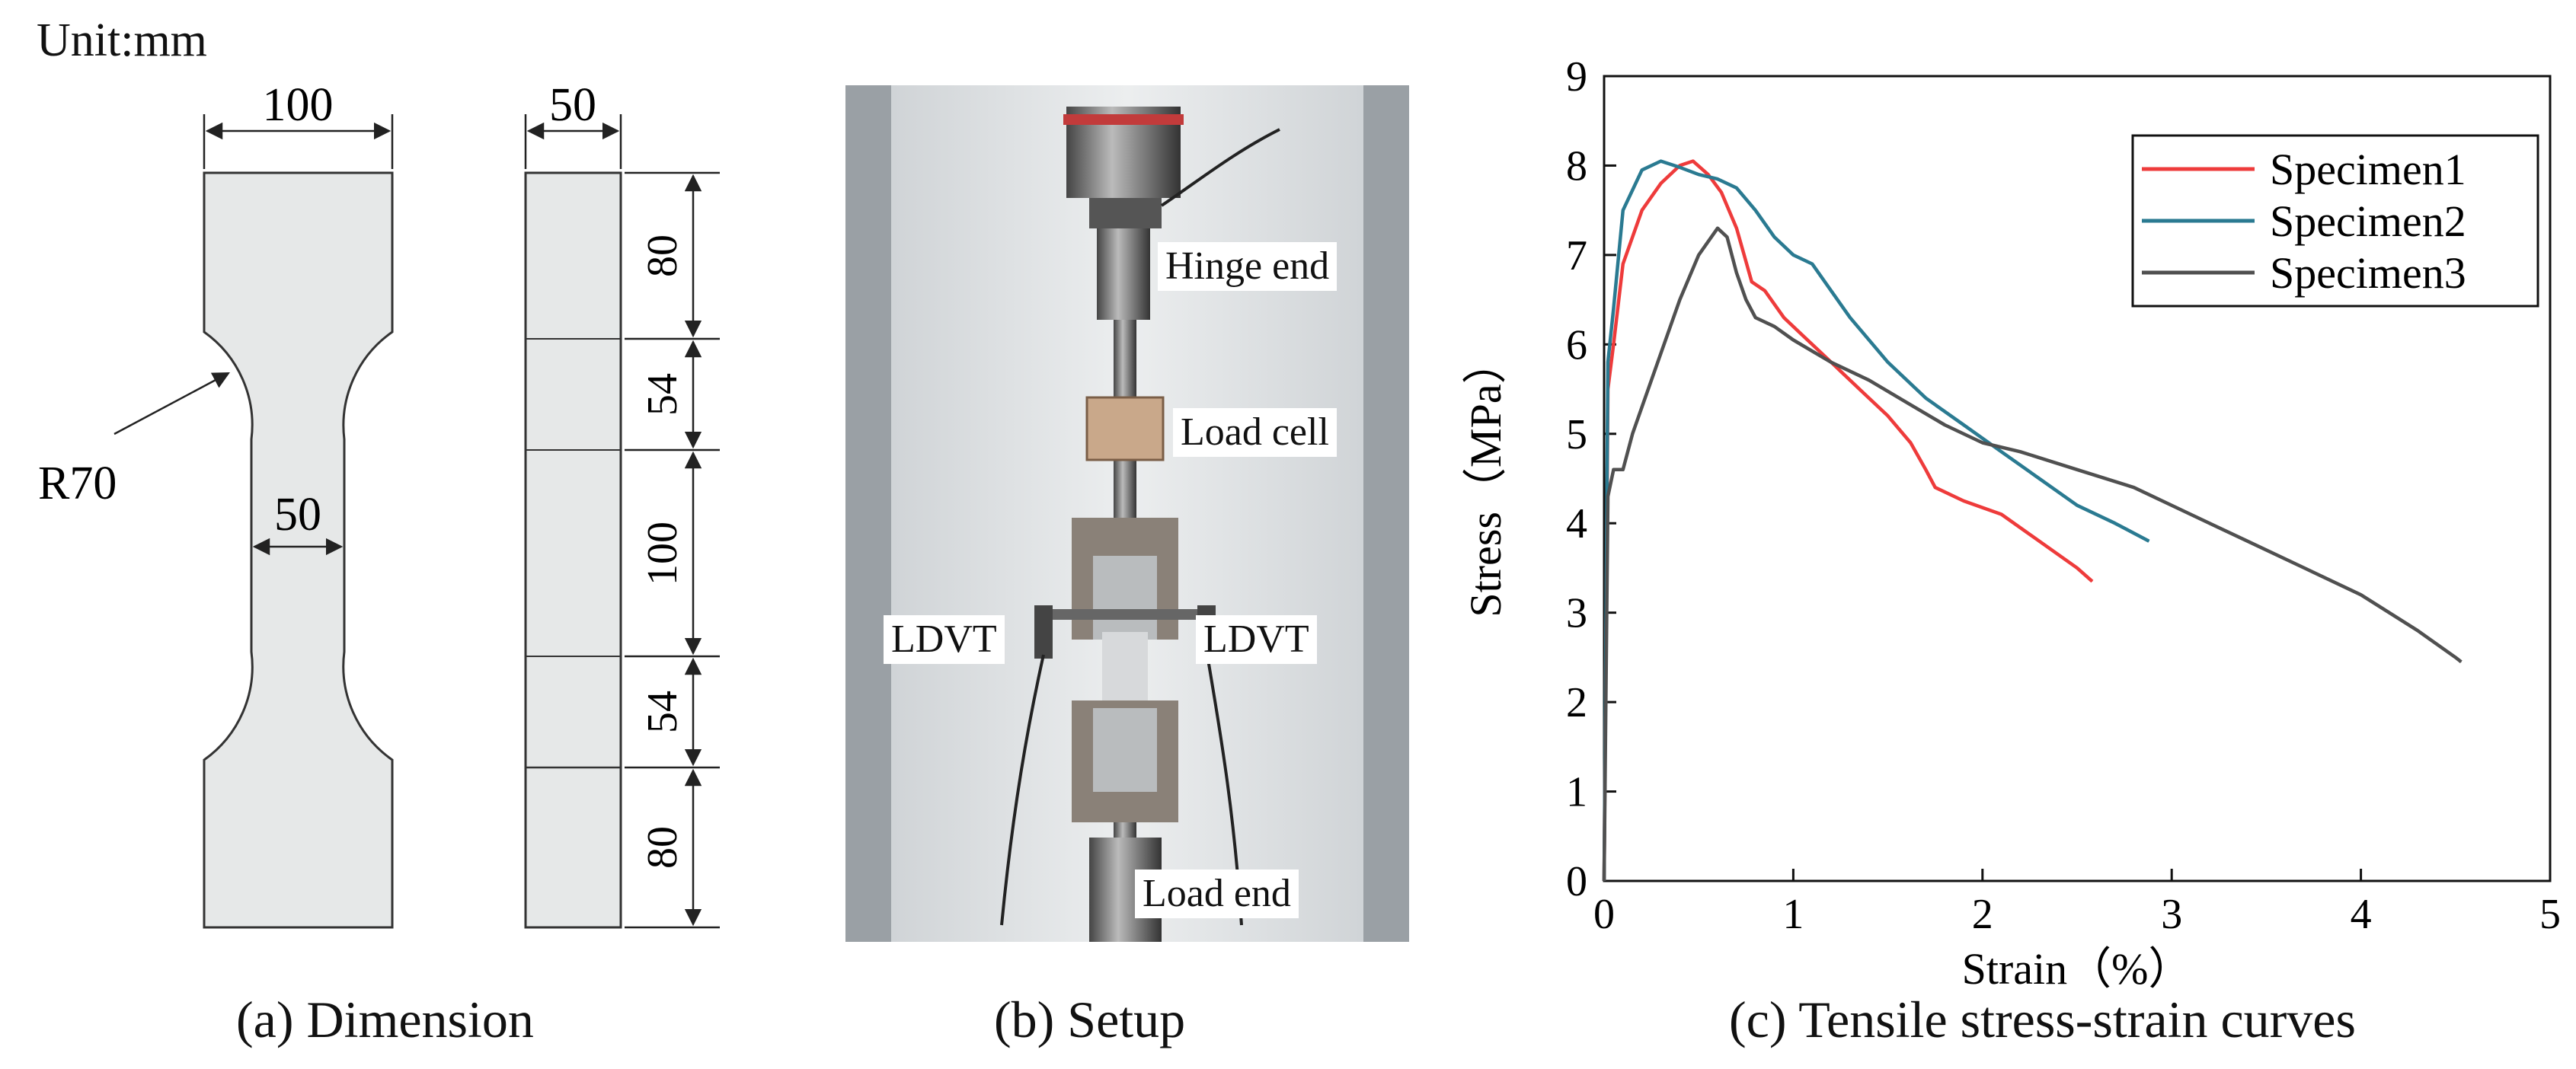  I want to click on x-tick-label: 1, so click(1793, 914).